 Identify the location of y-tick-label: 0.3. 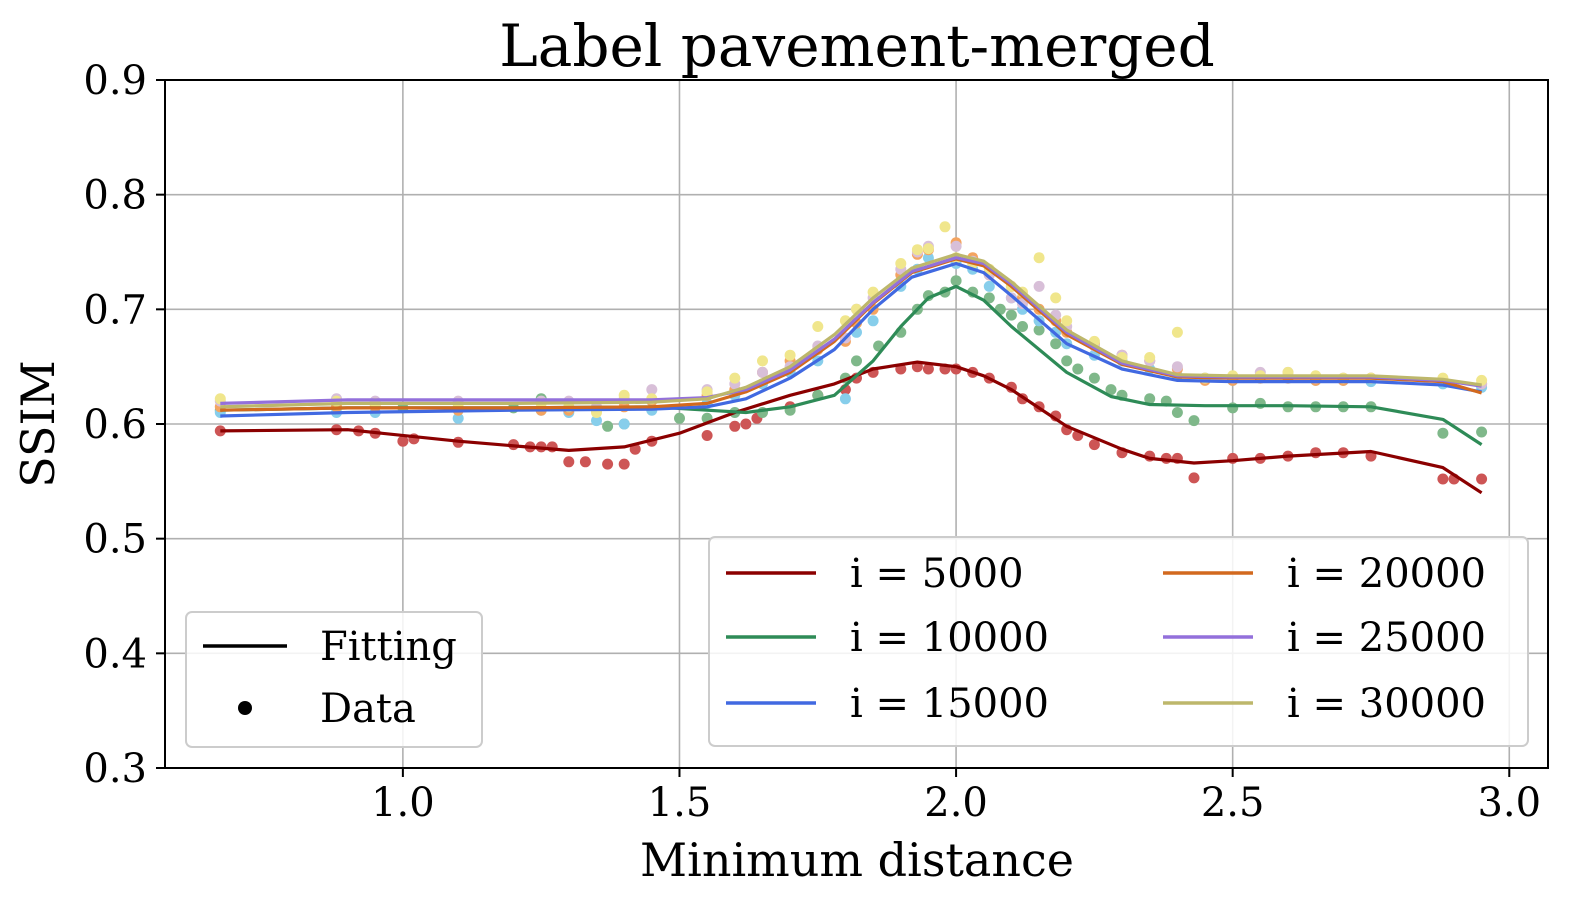
(115, 769).